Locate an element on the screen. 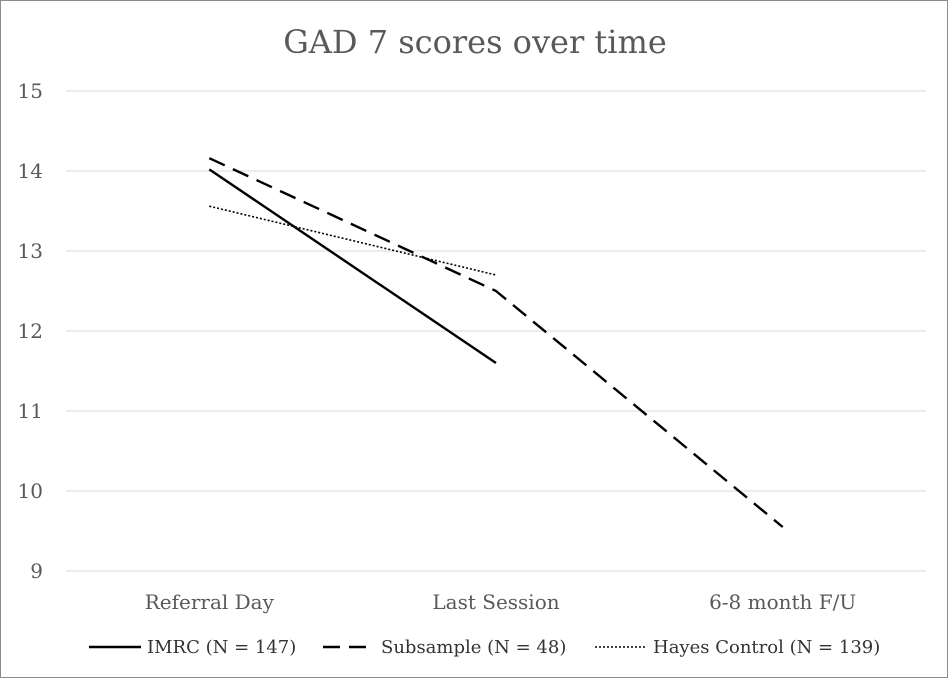 The image size is (948, 679). y-tick-label: 15 is located at coordinates (30, 91).